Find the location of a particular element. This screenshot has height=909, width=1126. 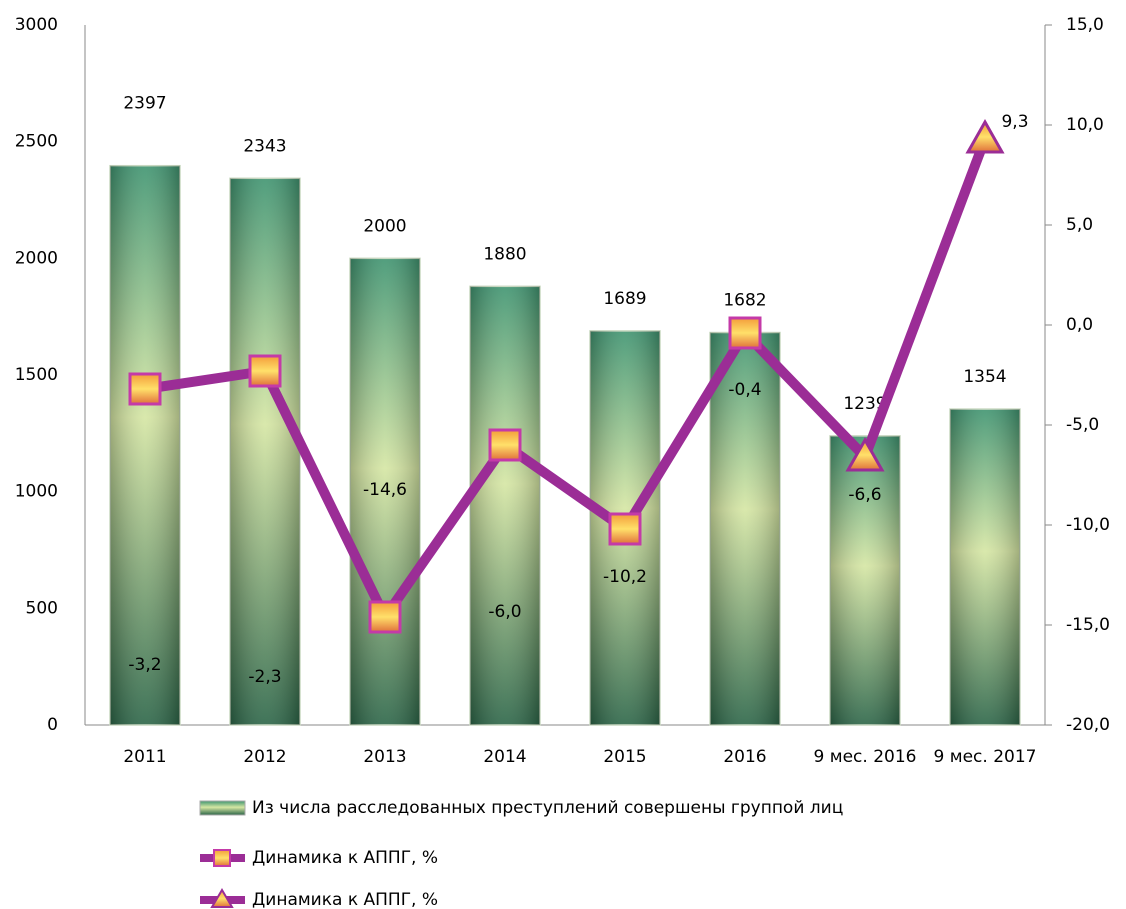

y2-tick-label: -20,0 is located at coordinates (1088, 725).